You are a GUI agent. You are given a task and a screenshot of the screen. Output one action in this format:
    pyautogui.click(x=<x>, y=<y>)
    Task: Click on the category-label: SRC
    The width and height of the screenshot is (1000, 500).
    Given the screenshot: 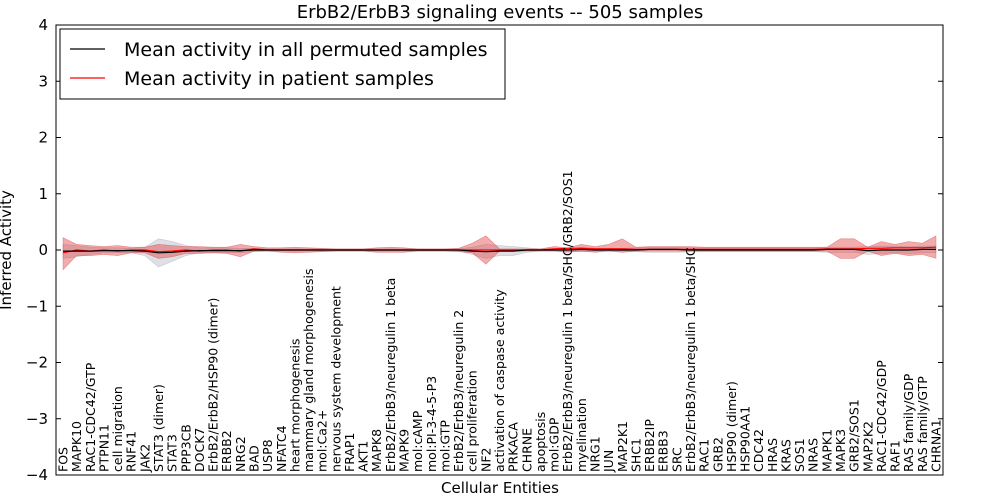 What is the action you would take?
    pyautogui.click(x=676, y=459)
    